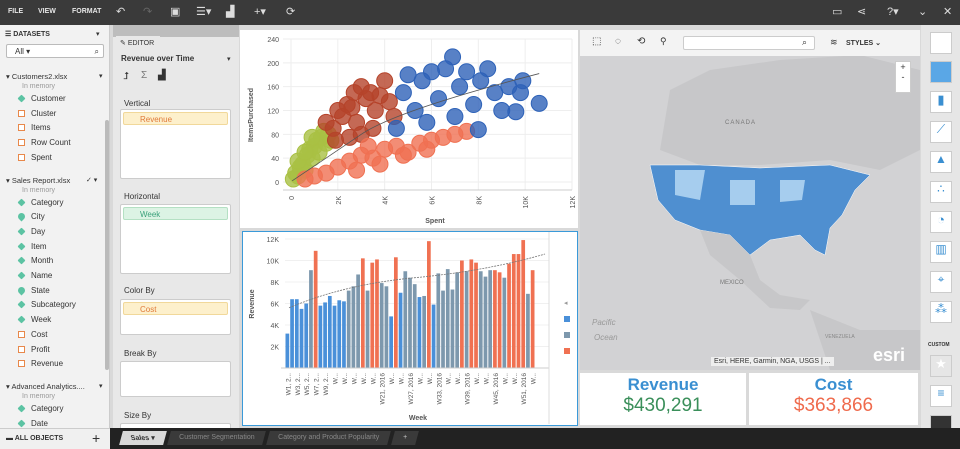 The width and height of the screenshot is (960, 449). What do you see at coordinates (21, 202) in the screenshot?
I see `attribute-icon` at bounding box center [21, 202].